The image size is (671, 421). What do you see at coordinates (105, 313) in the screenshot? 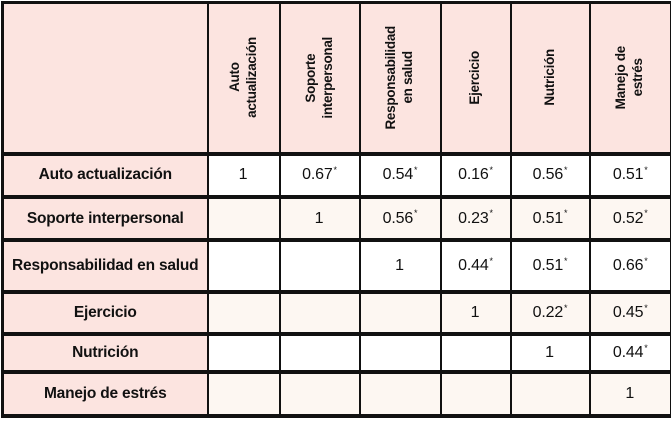
I see `row-header-ejercicio: Ejercicio` at bounding box center [105, 313].